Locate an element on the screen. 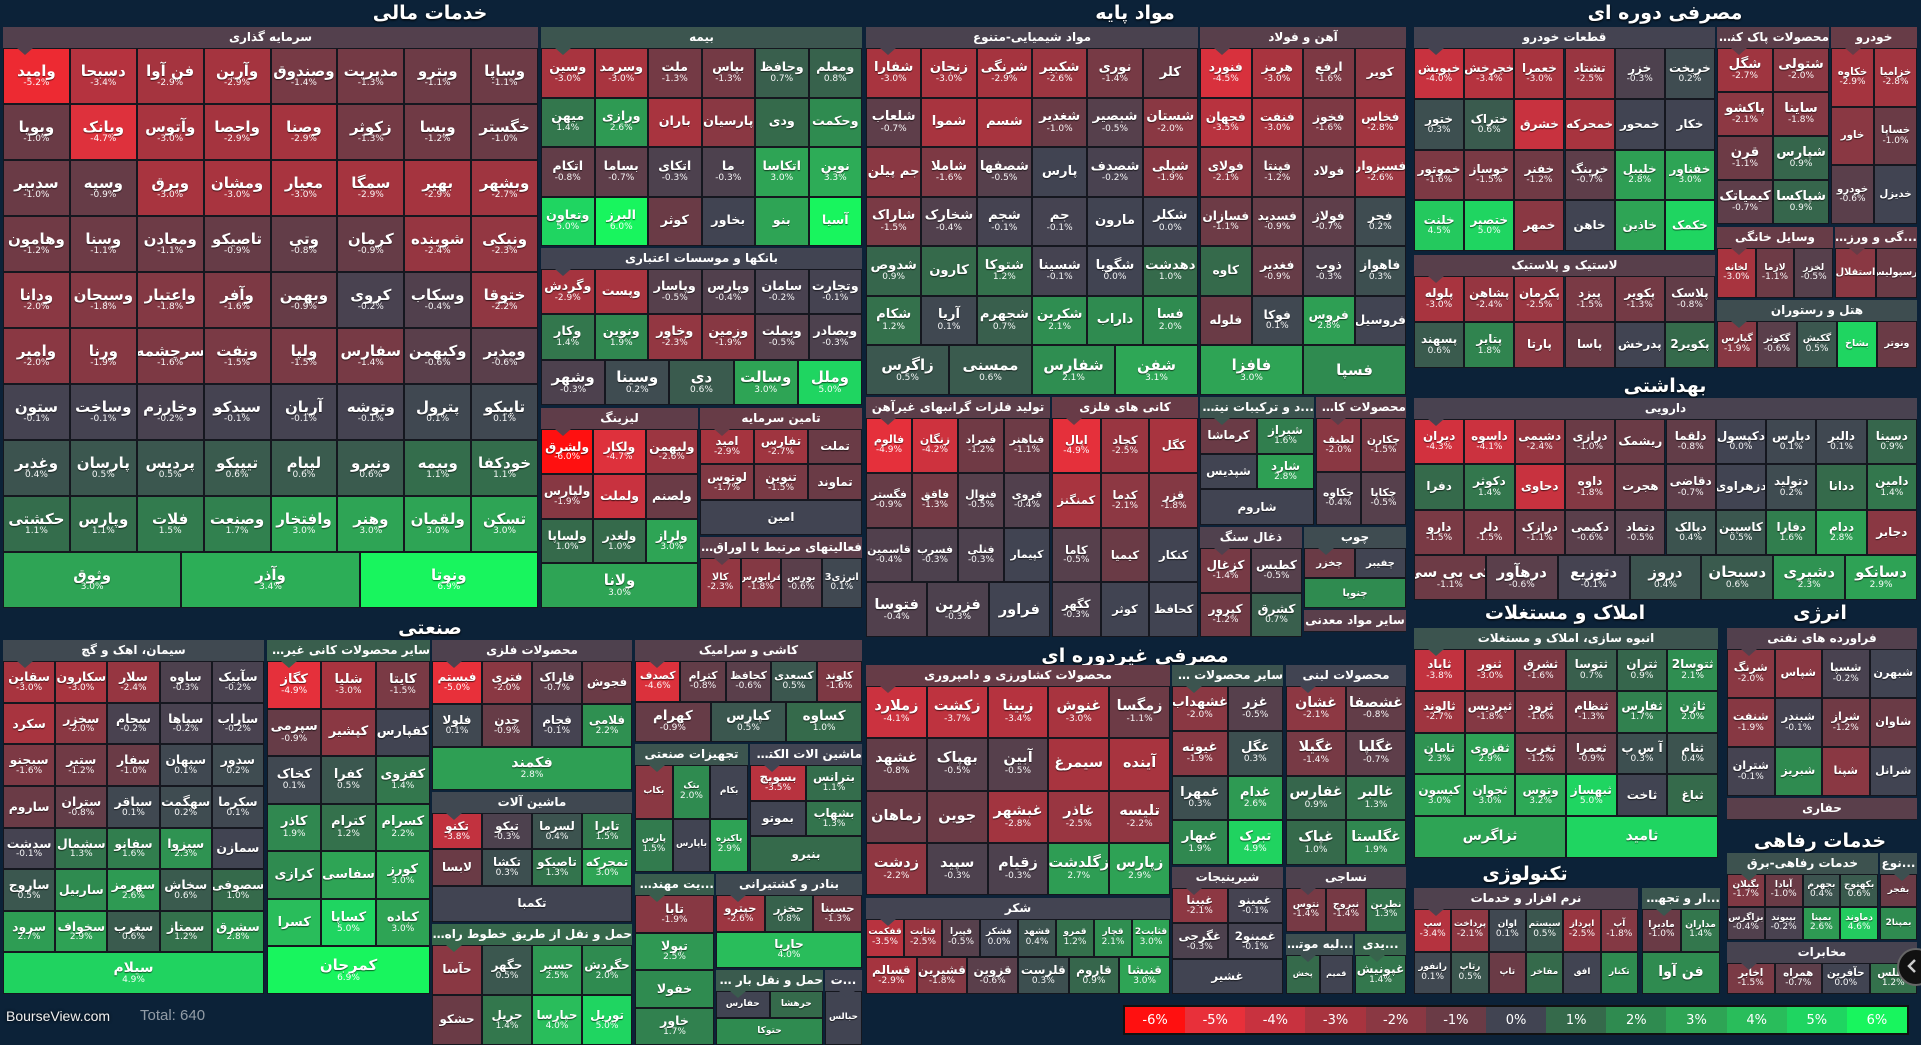 This screenshot has width=1921, height=1045. stock-tile: دسانکو 2.9% is located at coordinates (1881, 577).